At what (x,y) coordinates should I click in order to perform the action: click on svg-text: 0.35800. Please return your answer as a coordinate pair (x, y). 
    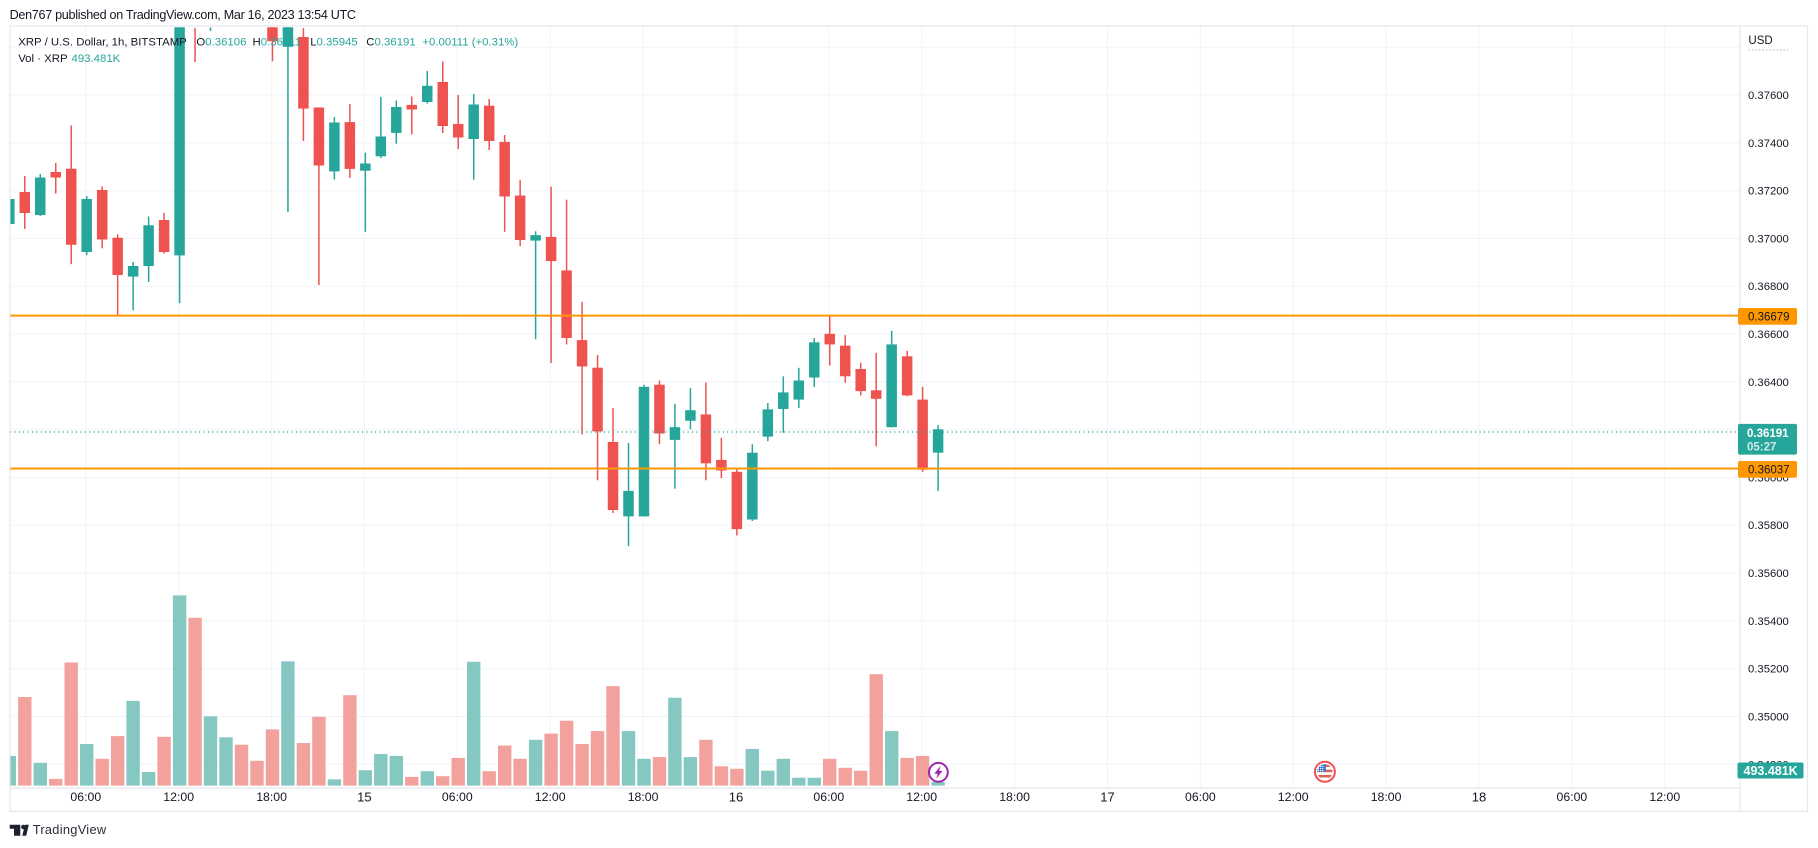
    Looking at the image, I should click on (1768, 526).